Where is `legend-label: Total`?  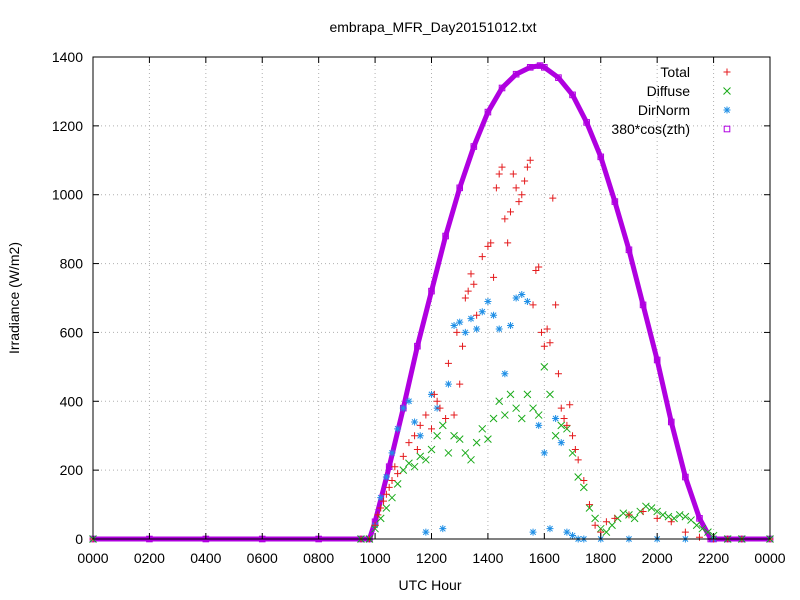
legend-label: Total is located at coordinates (675, 72).